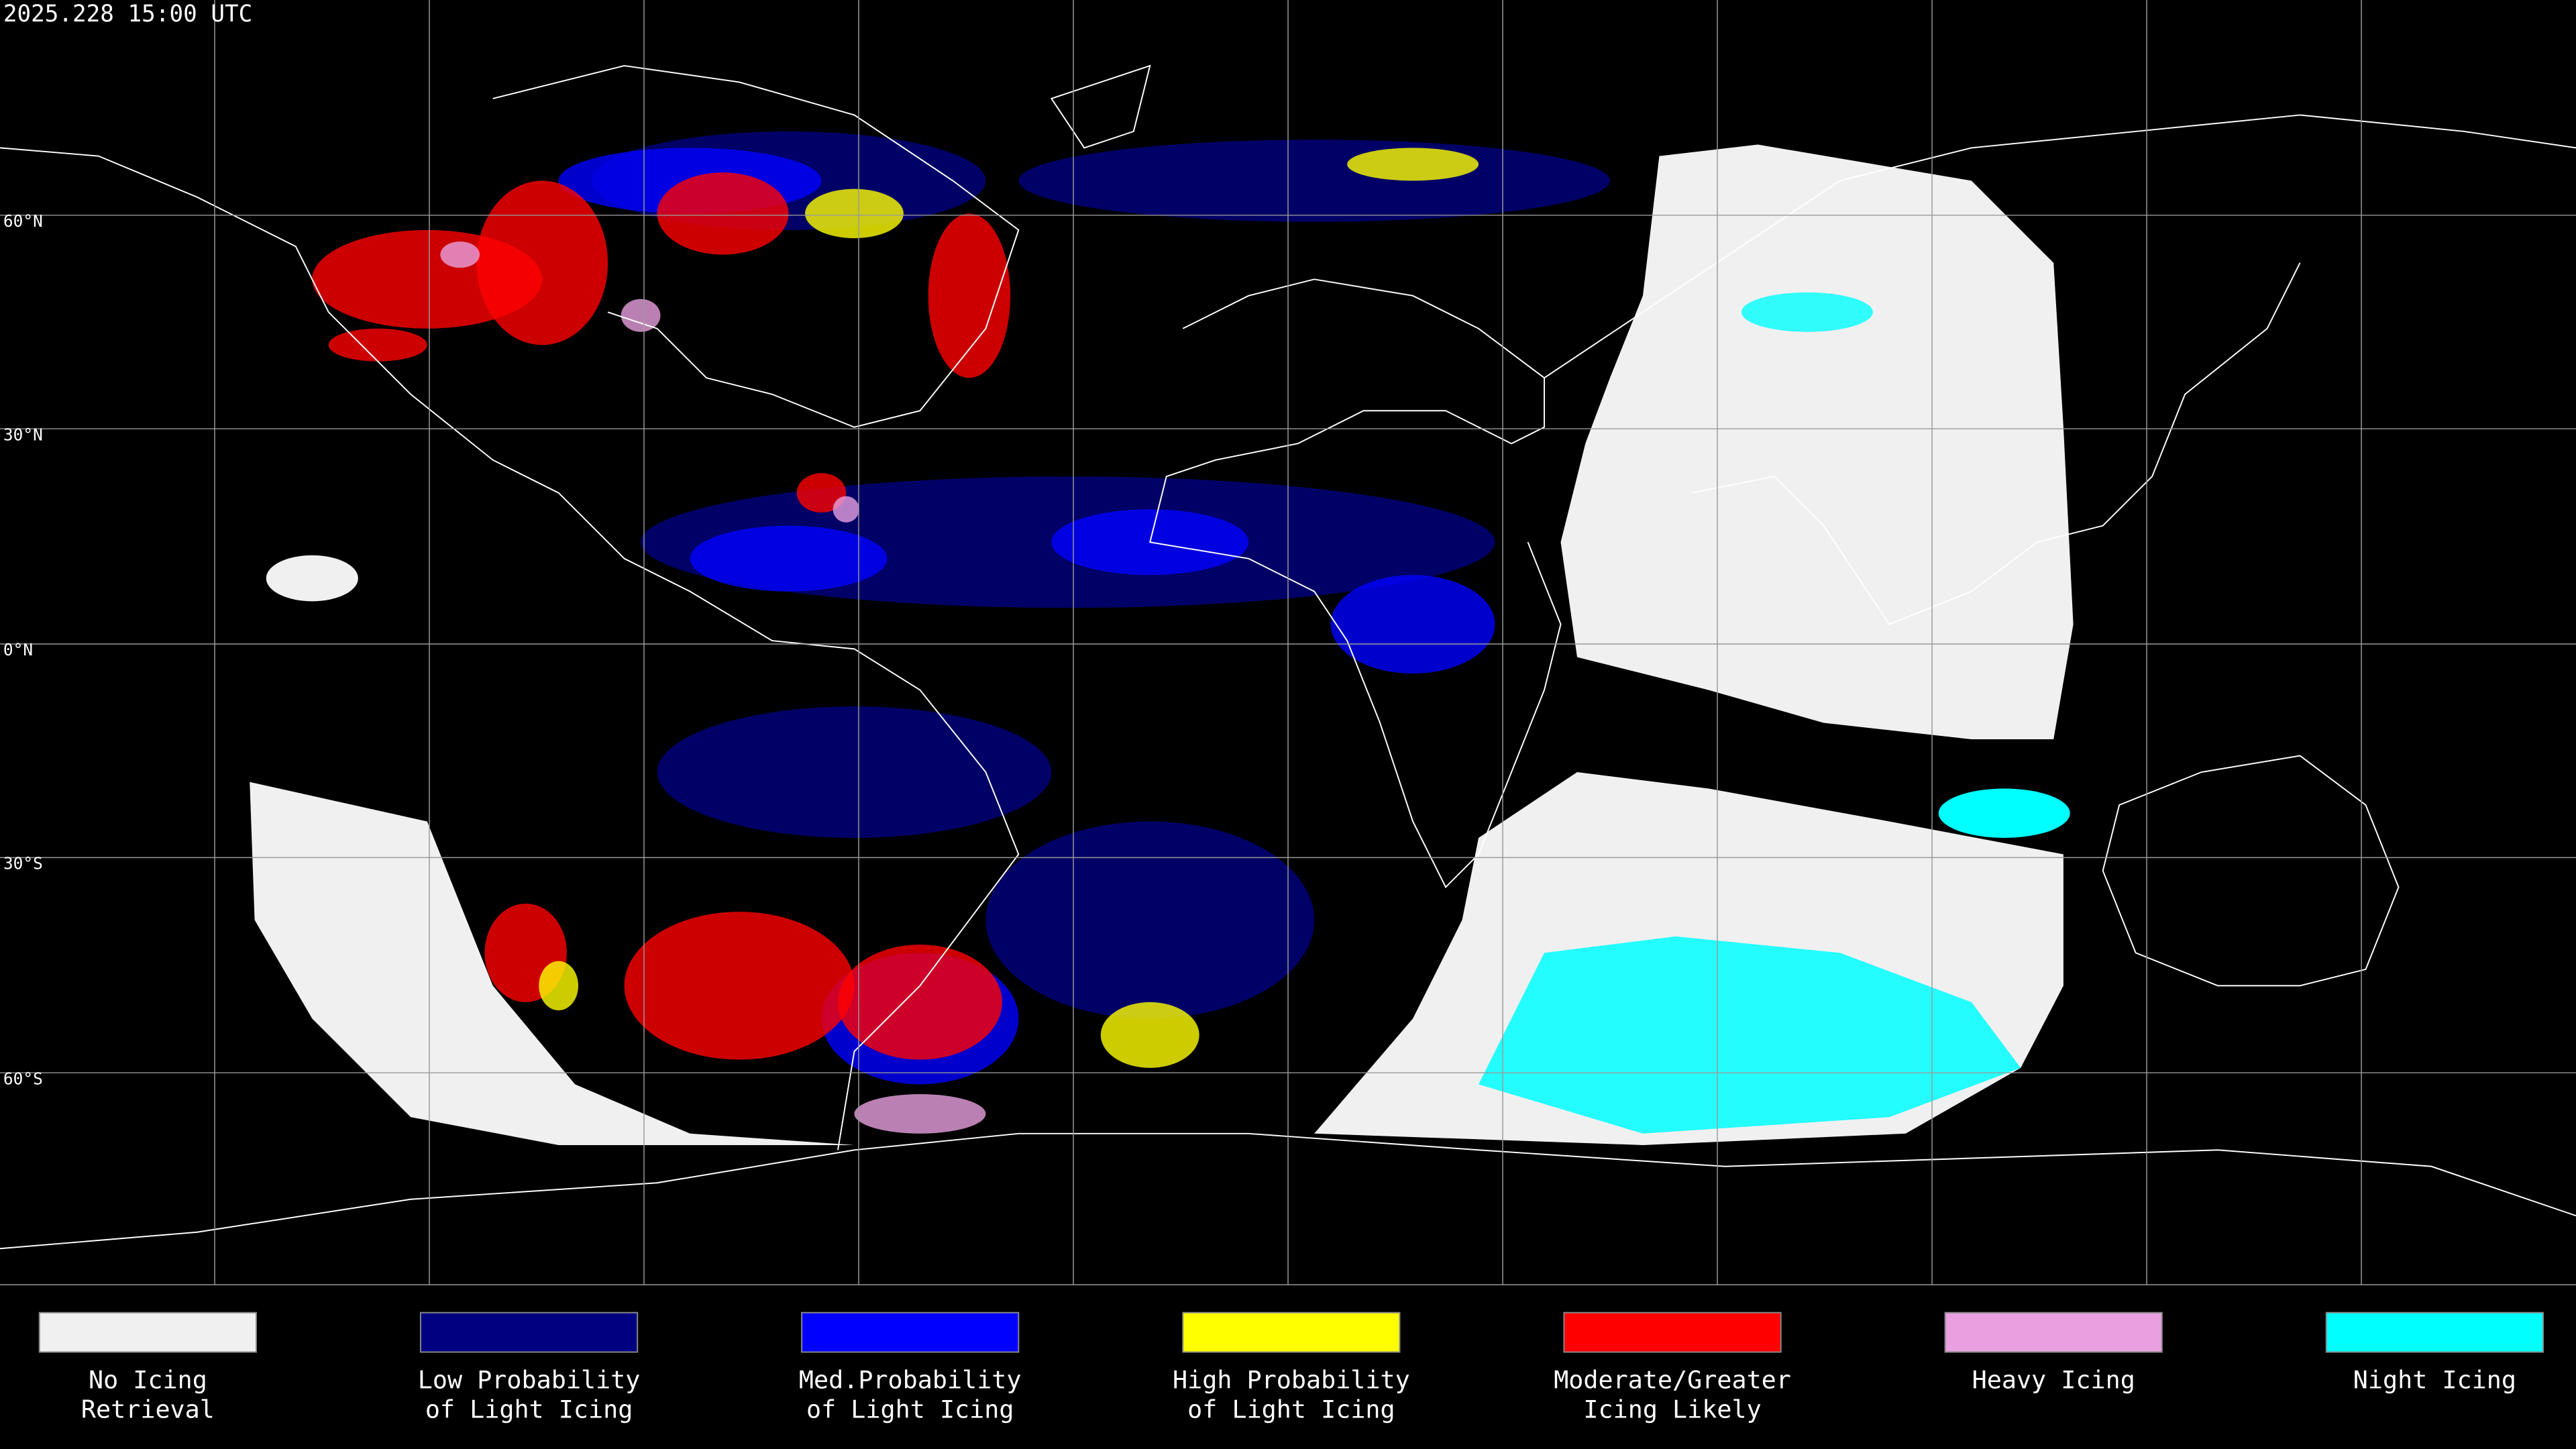 The image size is (2576, 1449). Describe the element at coordinates (910, 1379) in the screenshot. I see `legend-label: Med.Probability` at that location.